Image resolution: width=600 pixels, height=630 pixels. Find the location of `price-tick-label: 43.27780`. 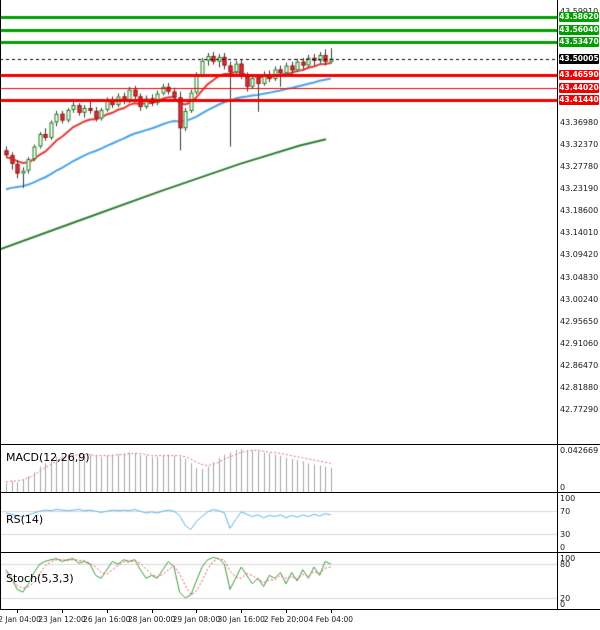

price-tick-label: 43.27780 is located at coordinates (579, 166).